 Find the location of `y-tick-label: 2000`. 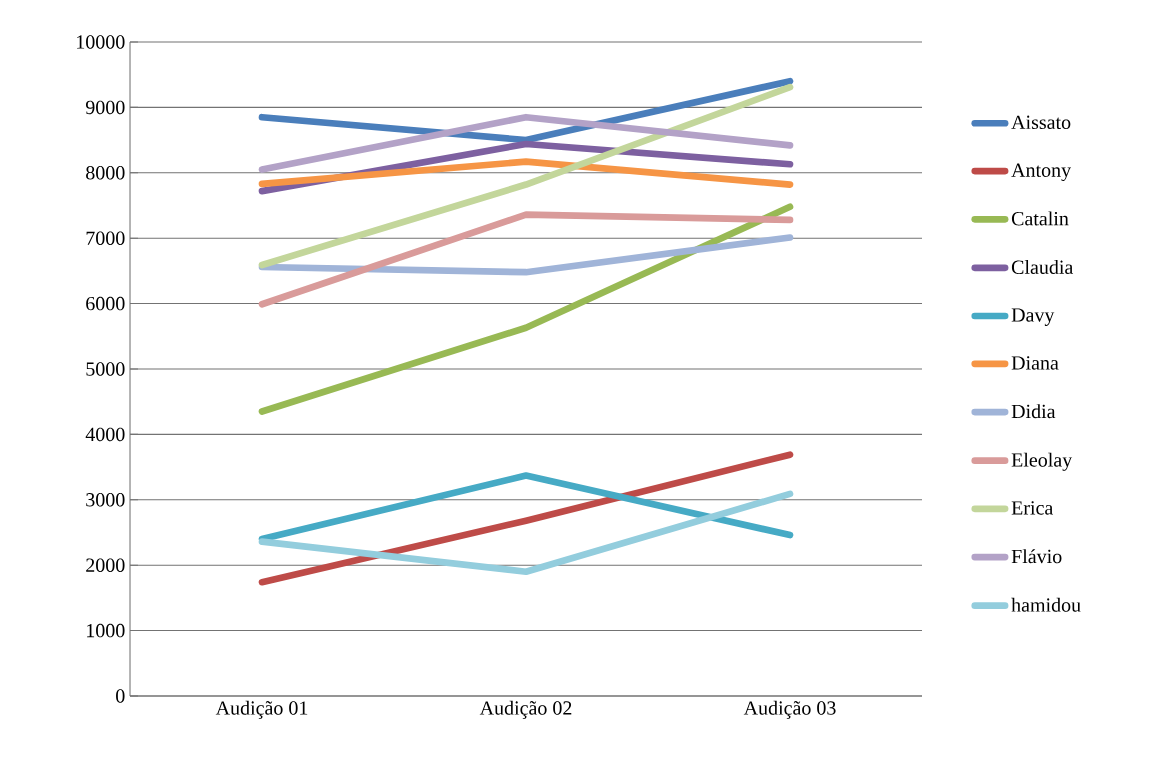

y-tick-label: 2000 is located at coordinates (105, 565).